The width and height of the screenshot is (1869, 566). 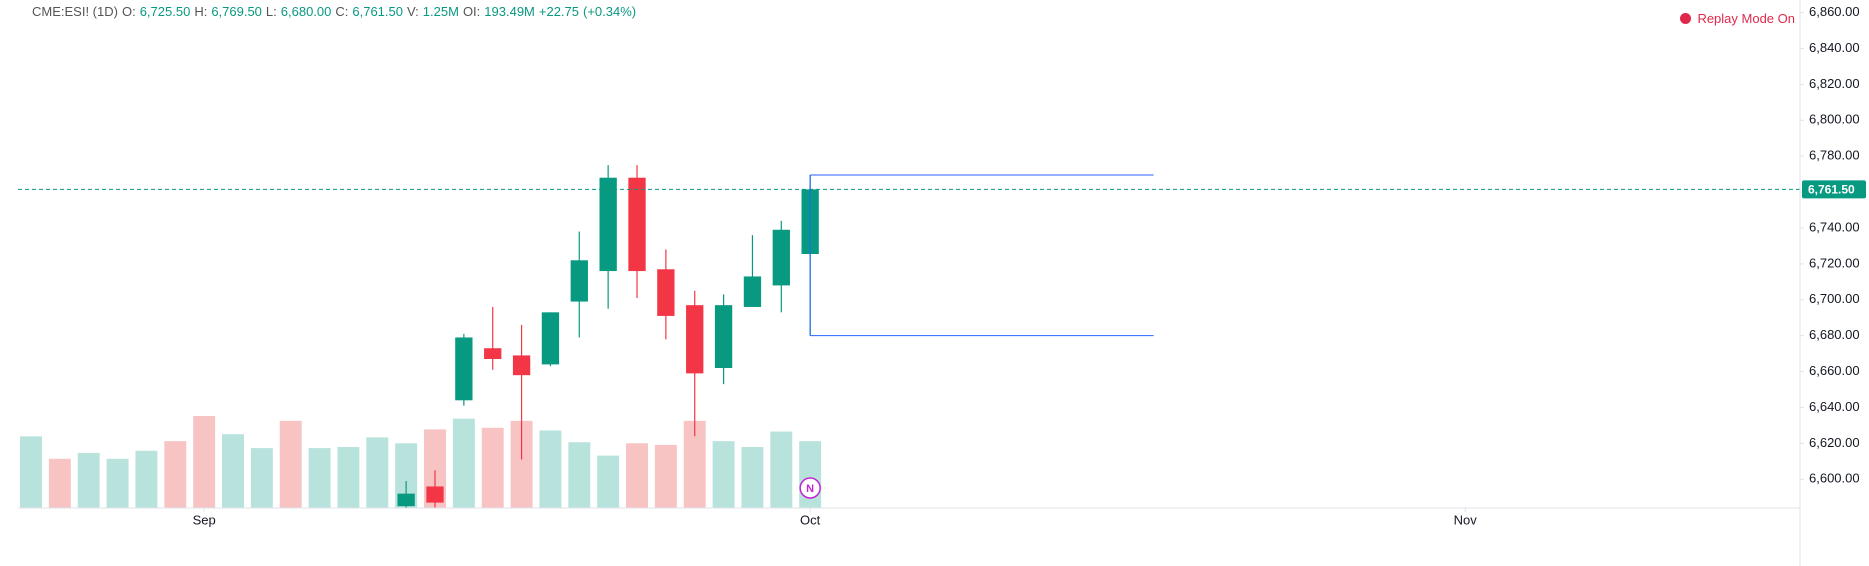 I want to click on y-tick-label: 6,860.00, so click(x=1834, y=11).